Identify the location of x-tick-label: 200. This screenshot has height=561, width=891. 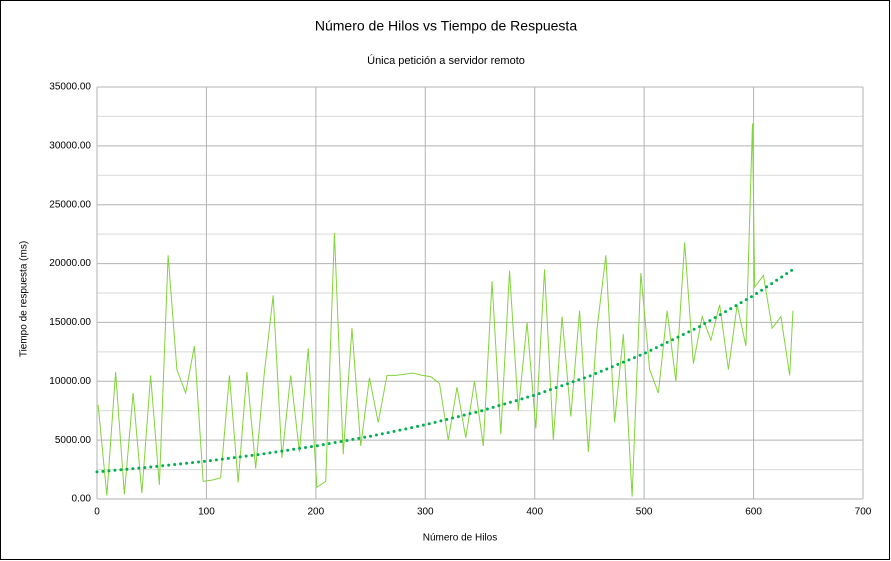
(316, 512).